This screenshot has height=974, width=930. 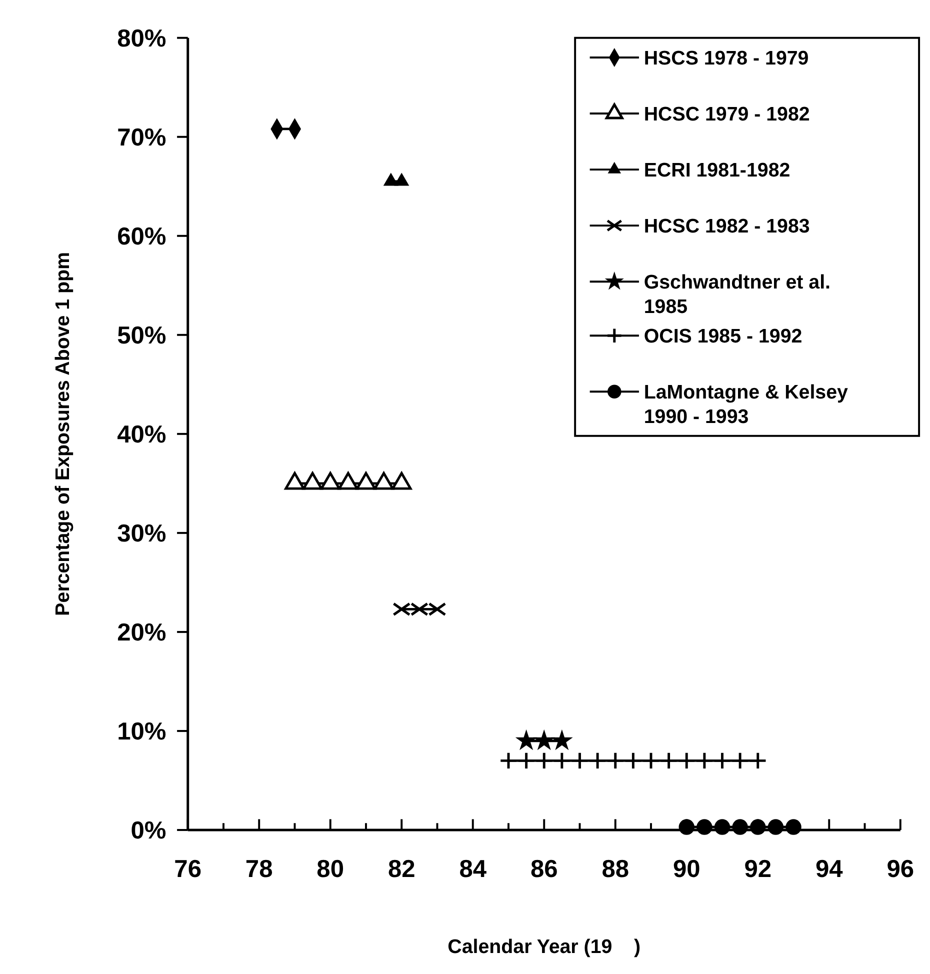 What do you see at coordinates (723, 337) in the screenshot?
I see `legend-label: OCIS 1985 - 1992` at bounding box center [723, 337].